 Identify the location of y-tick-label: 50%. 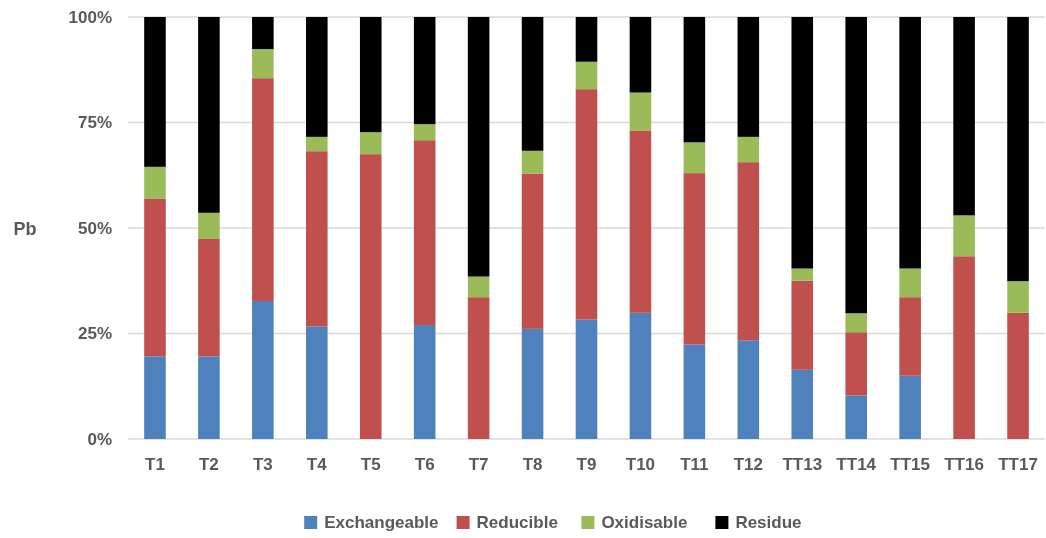
(94, 228).